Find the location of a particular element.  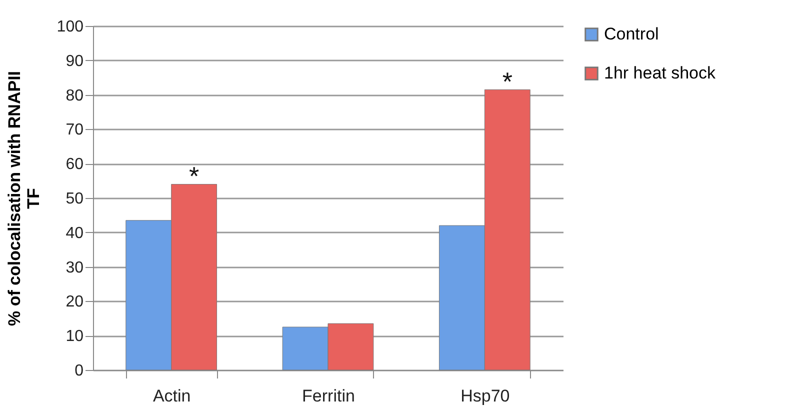

y-tick-label: 80 is located at coordinates (75, 95).